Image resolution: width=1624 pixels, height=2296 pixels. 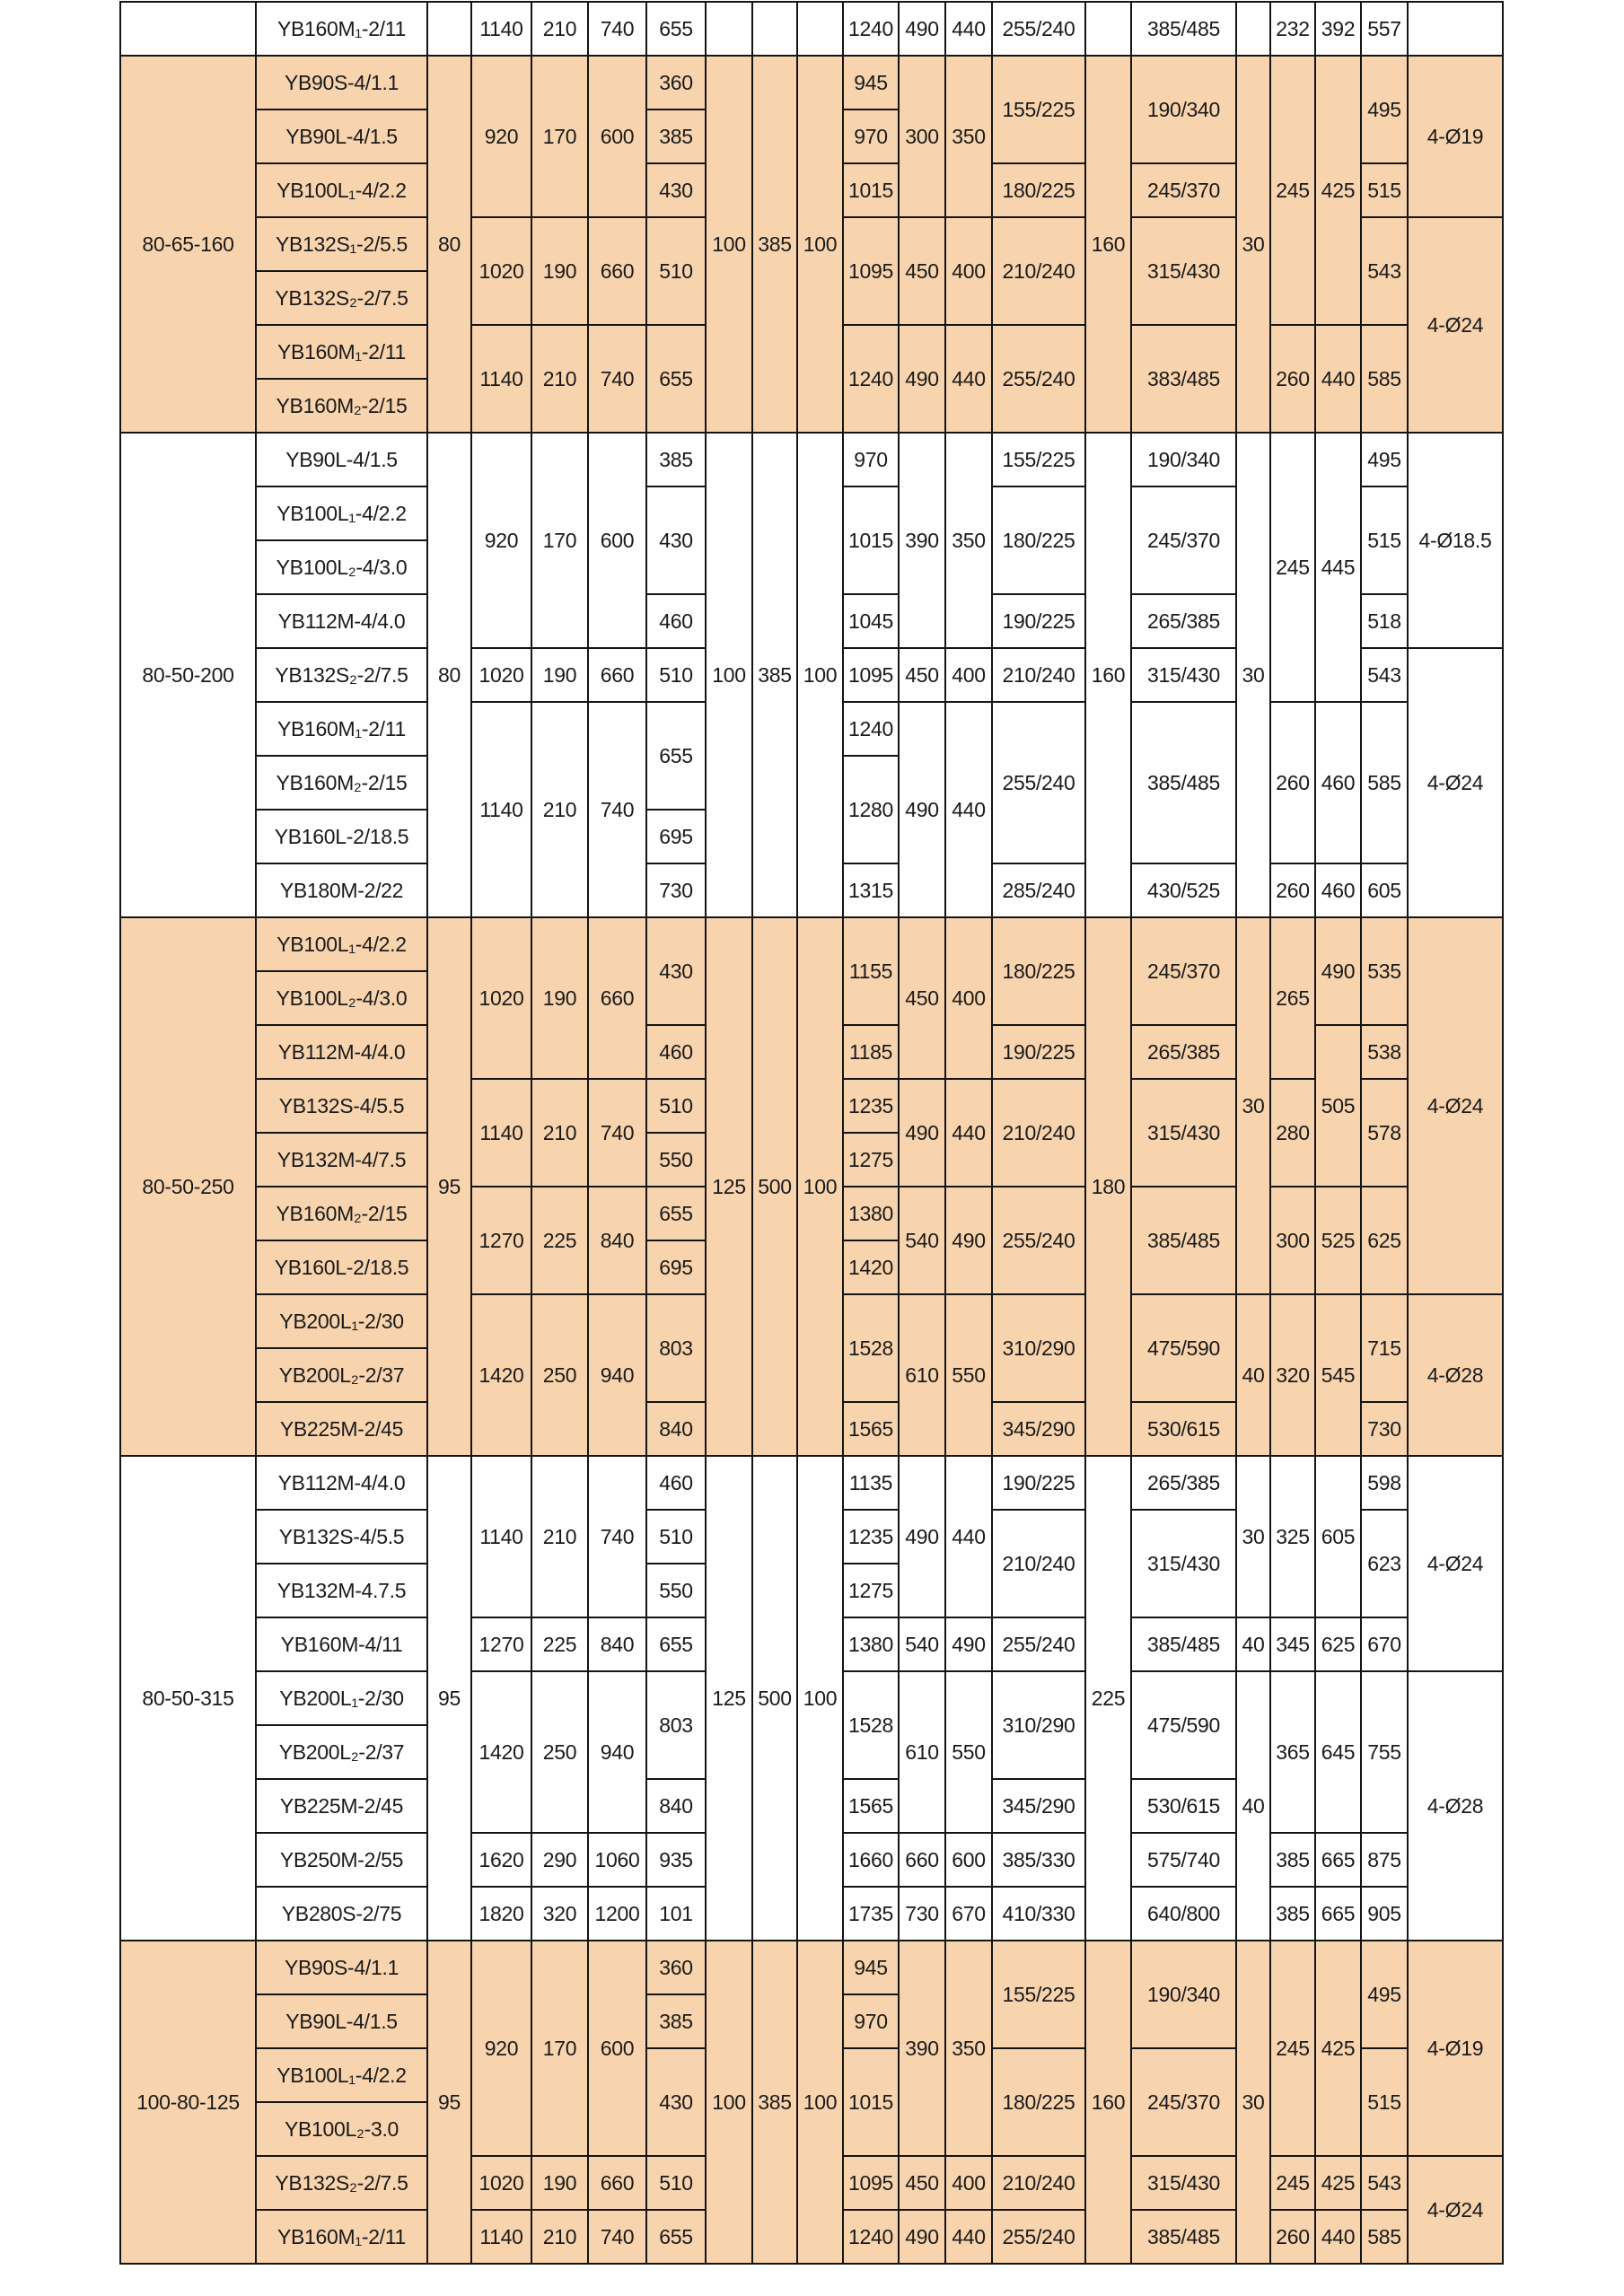 What do you see at coordinates (1384, 379) in the screenshot?
I see `table-cell: 585` at bounding box center [1384, 379].